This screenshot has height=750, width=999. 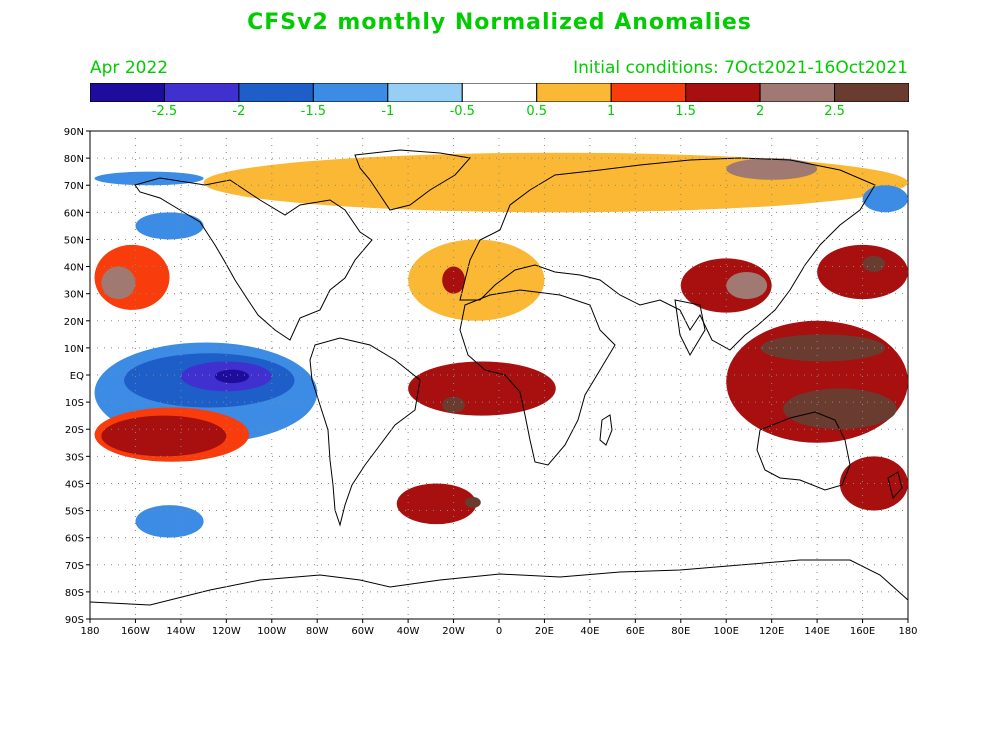 I want to click on new-zealand-coast, so click(x=895, y=485).